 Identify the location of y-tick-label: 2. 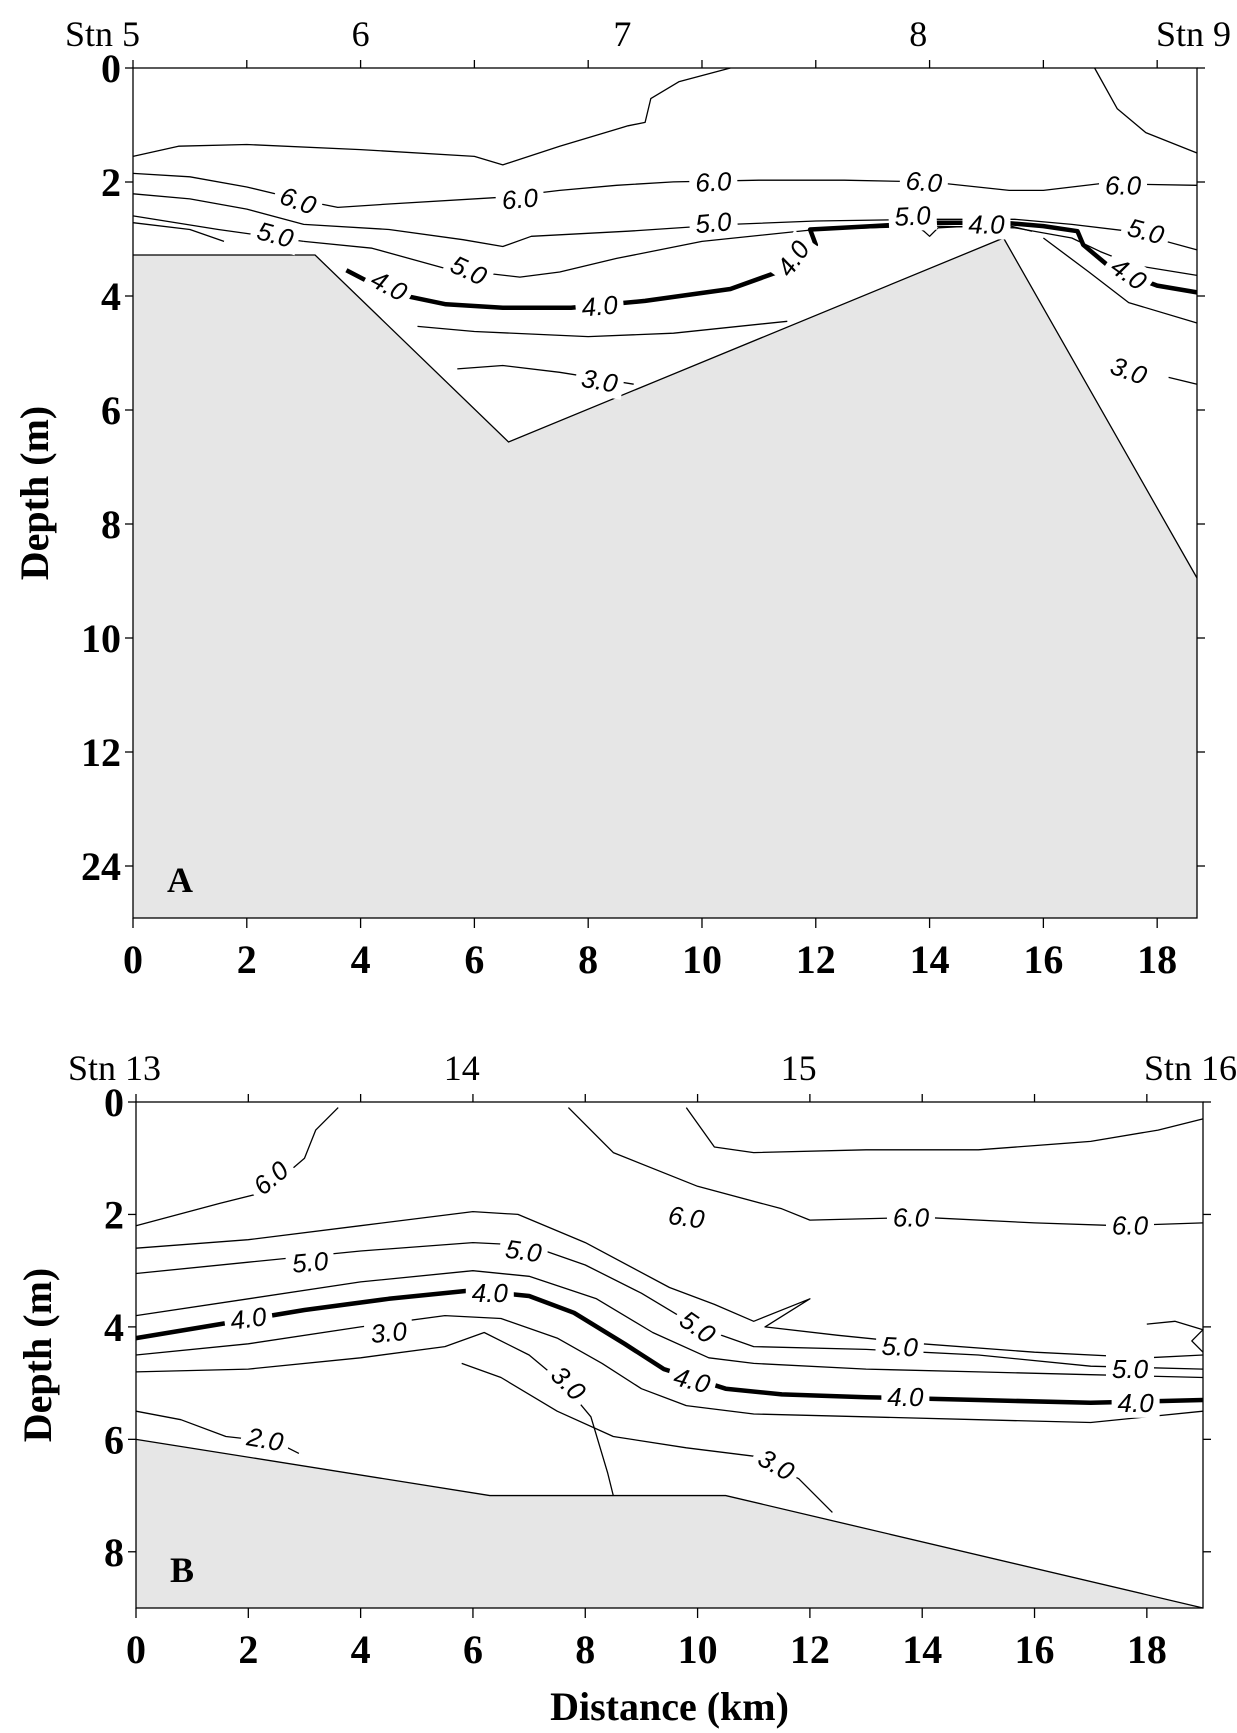
(111, 182).